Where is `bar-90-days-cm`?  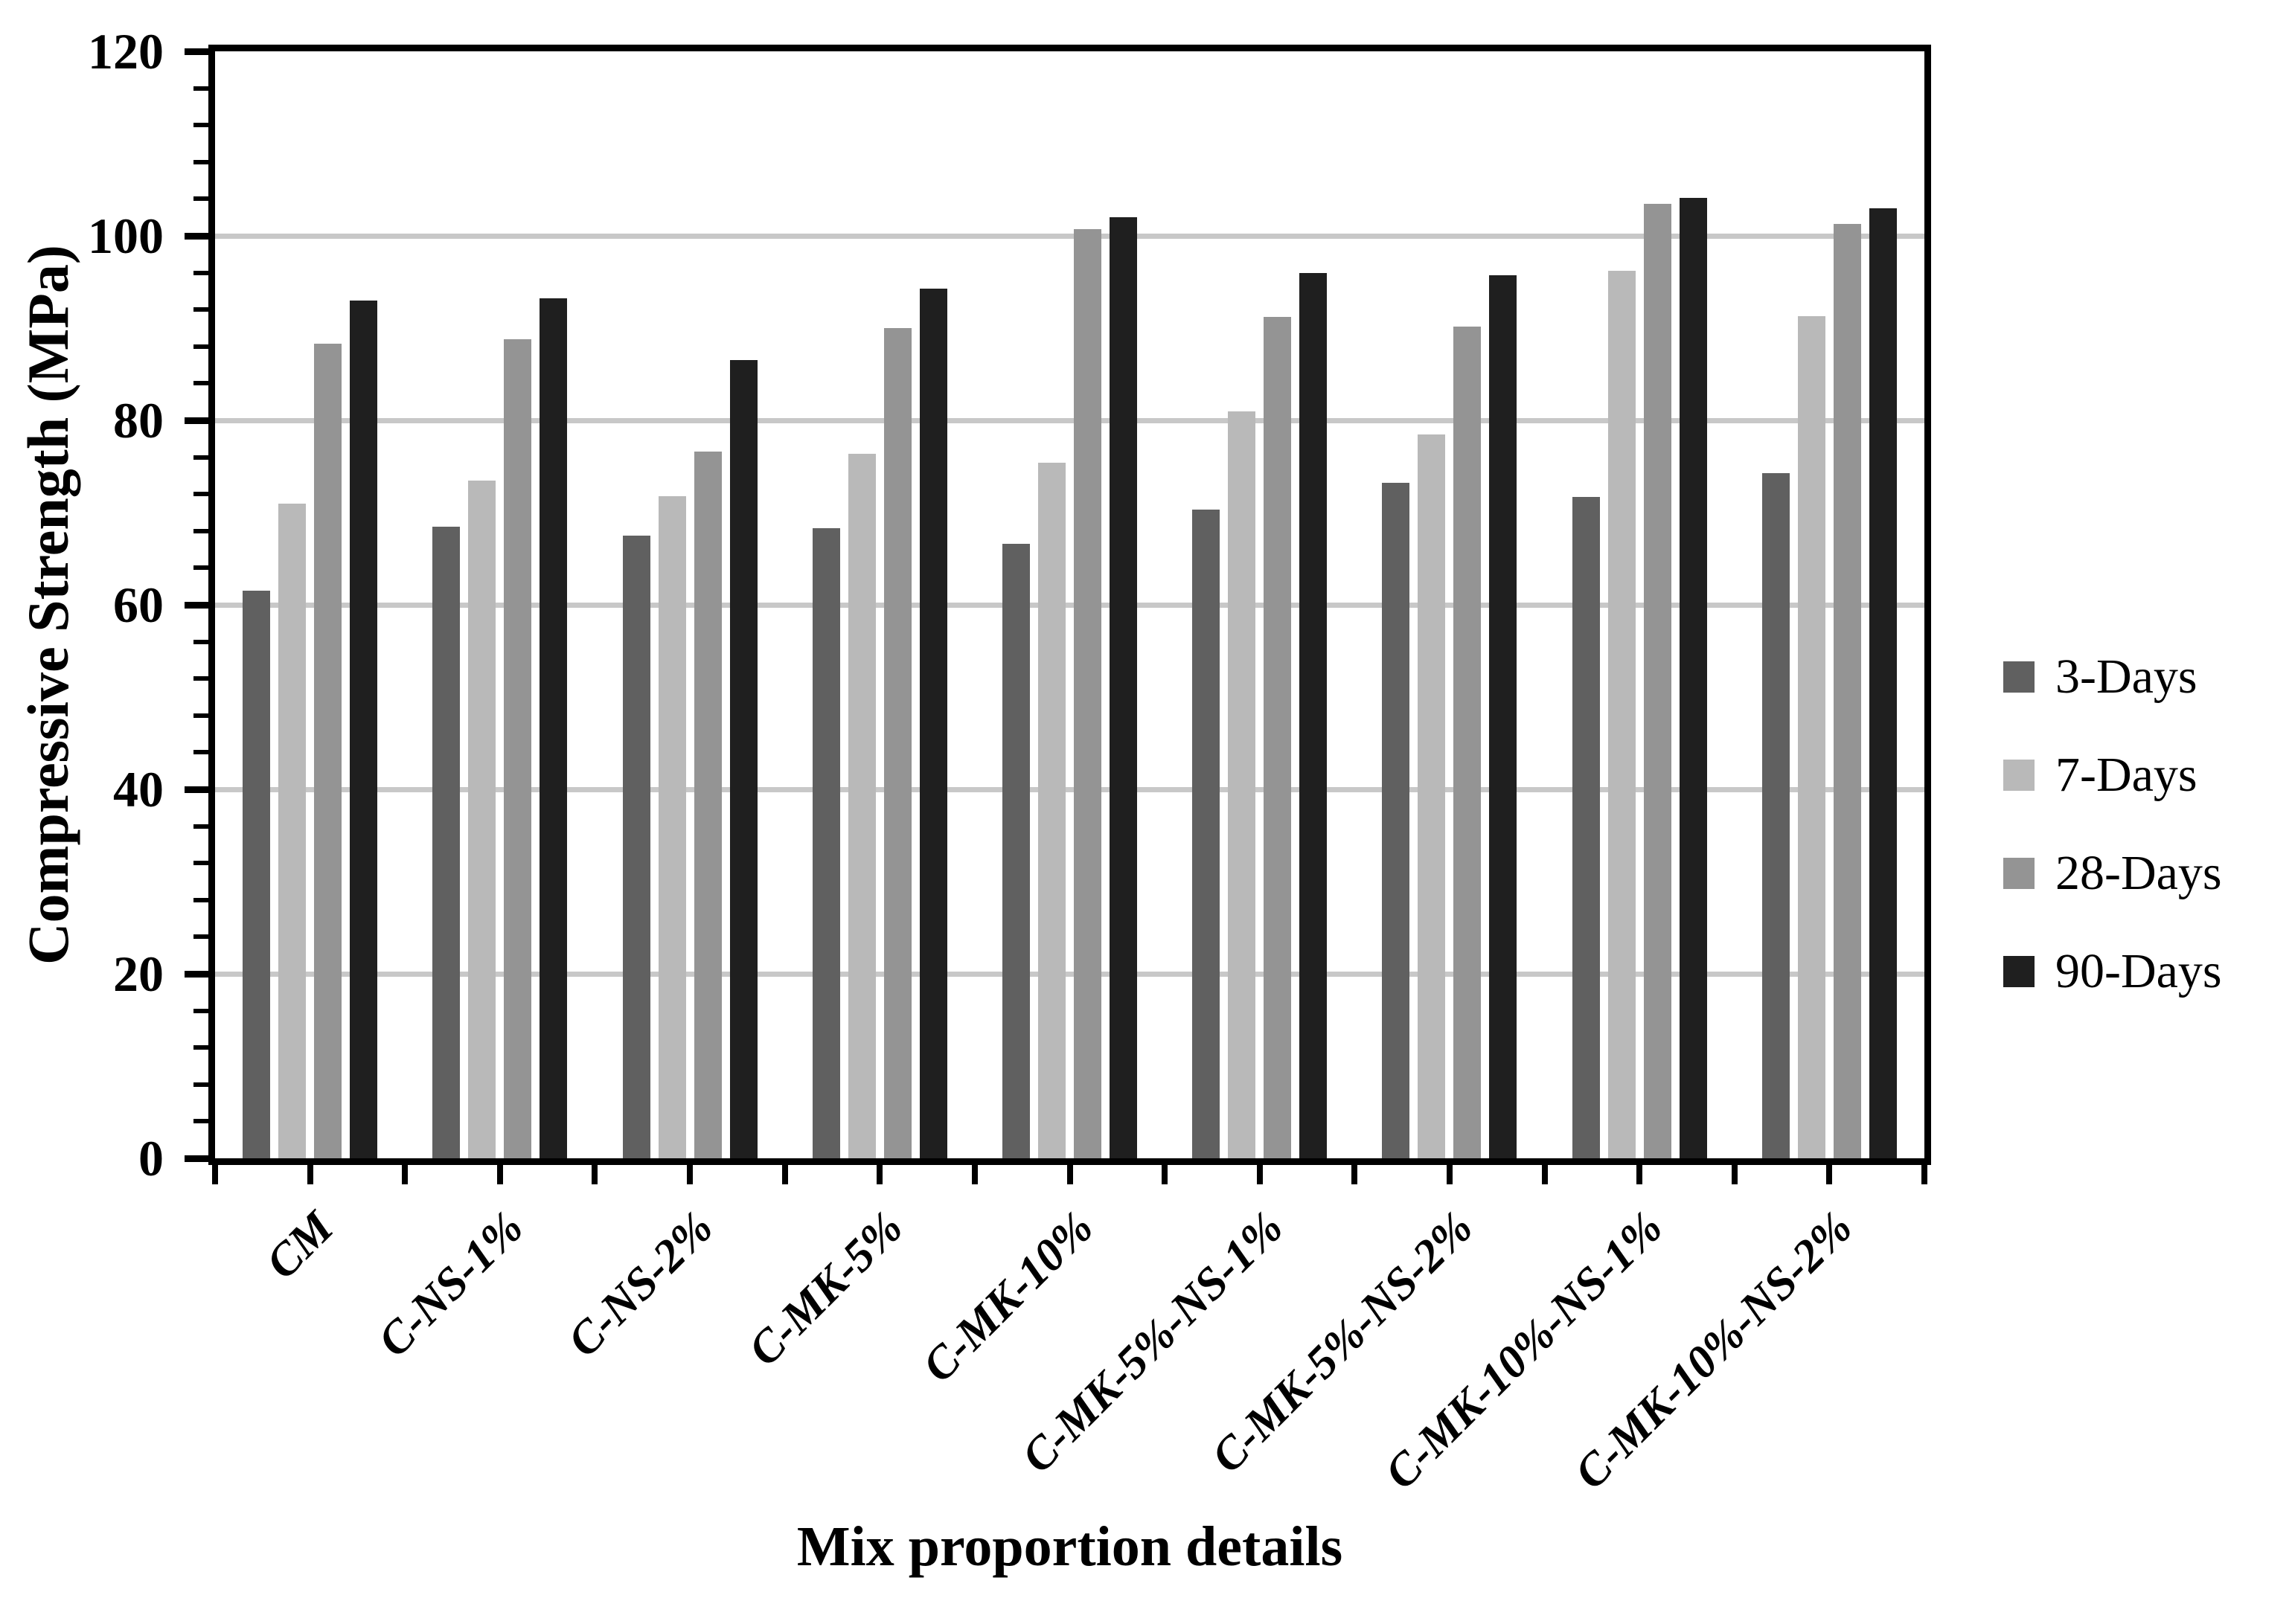 bar-90-days-cm is located at coordinates (364, 729).